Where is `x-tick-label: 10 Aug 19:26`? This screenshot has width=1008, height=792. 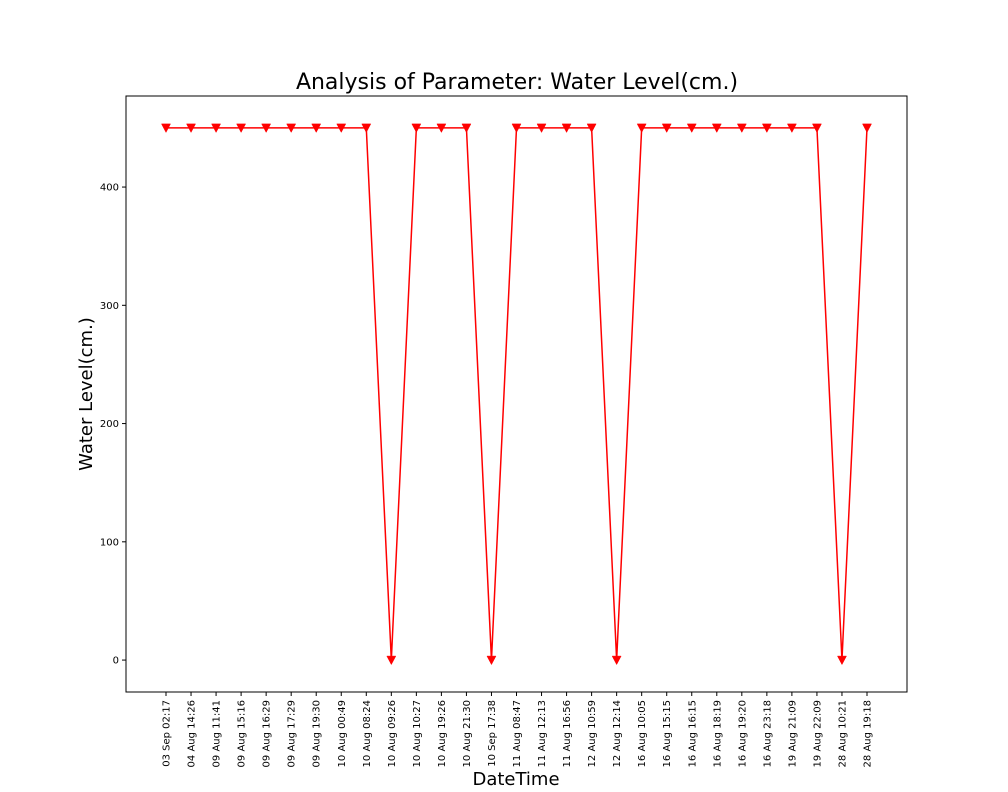 x-tick-label: 10 Aug 19:26 is located at coordinates (442, 733).